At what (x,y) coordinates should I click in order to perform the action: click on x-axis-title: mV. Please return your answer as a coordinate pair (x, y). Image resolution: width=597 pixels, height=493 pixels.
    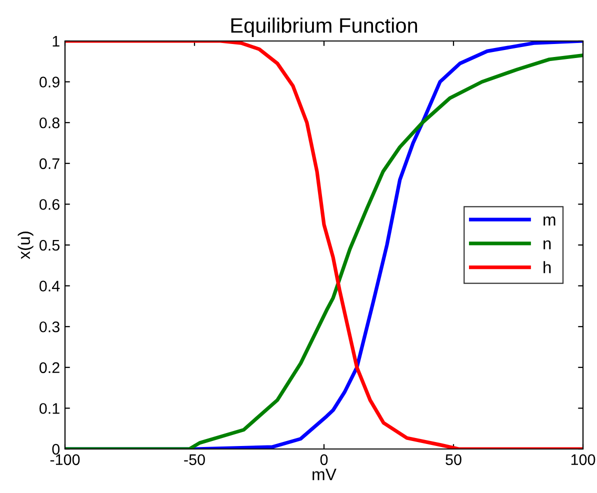
    Looking at the image, I should click on (324, 474).